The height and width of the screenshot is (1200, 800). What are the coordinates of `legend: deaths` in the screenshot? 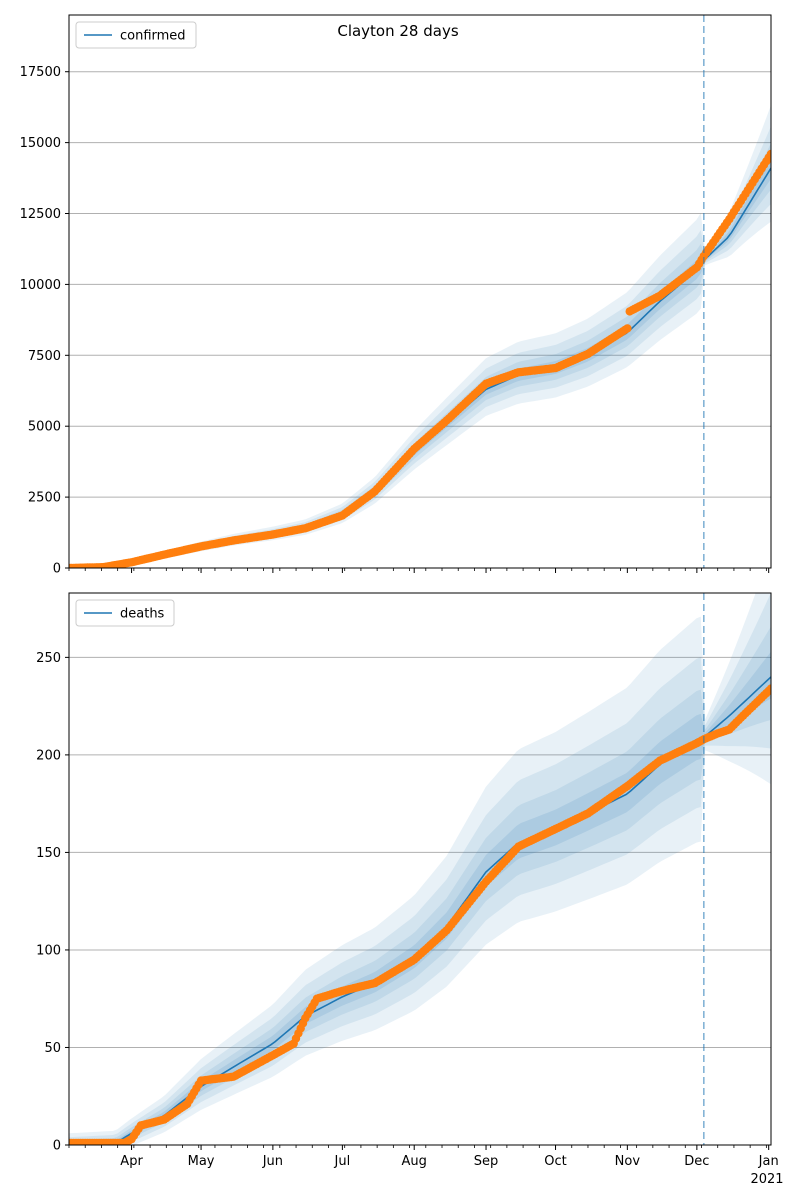 It's located at (125, 613).